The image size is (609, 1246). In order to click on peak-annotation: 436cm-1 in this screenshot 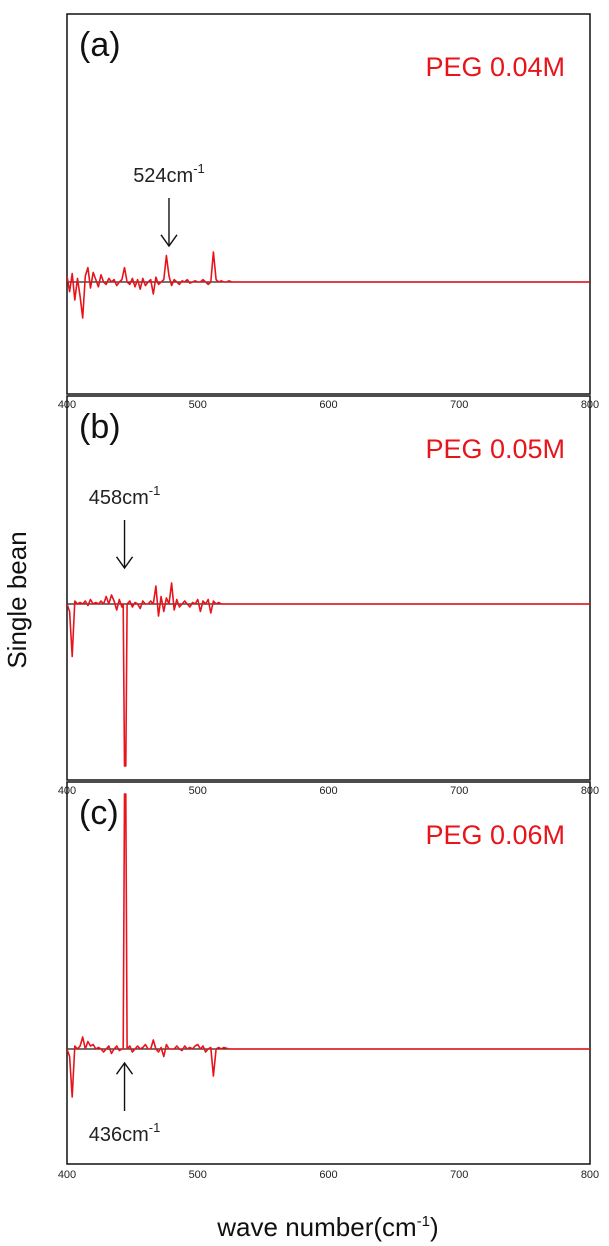, I will do `click(125, 1103)`.